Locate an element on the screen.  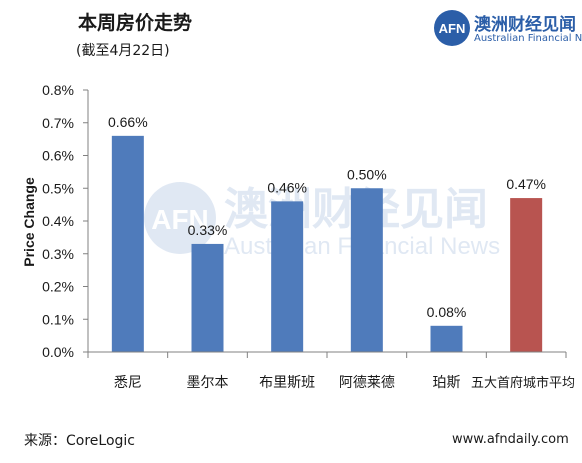
chart-subtitle: (截至4月22日) is located at coordinates (123, 51).